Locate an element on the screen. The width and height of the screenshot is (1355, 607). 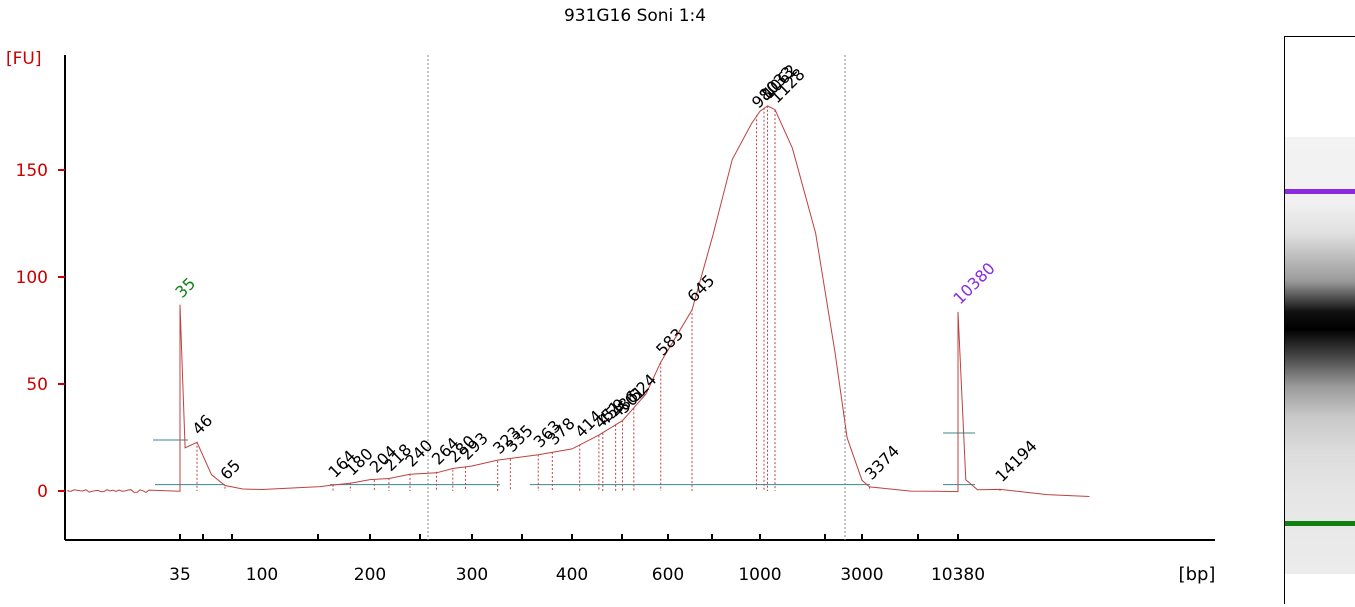
y-tick-label: 100 is located at coordinates (32, 278).